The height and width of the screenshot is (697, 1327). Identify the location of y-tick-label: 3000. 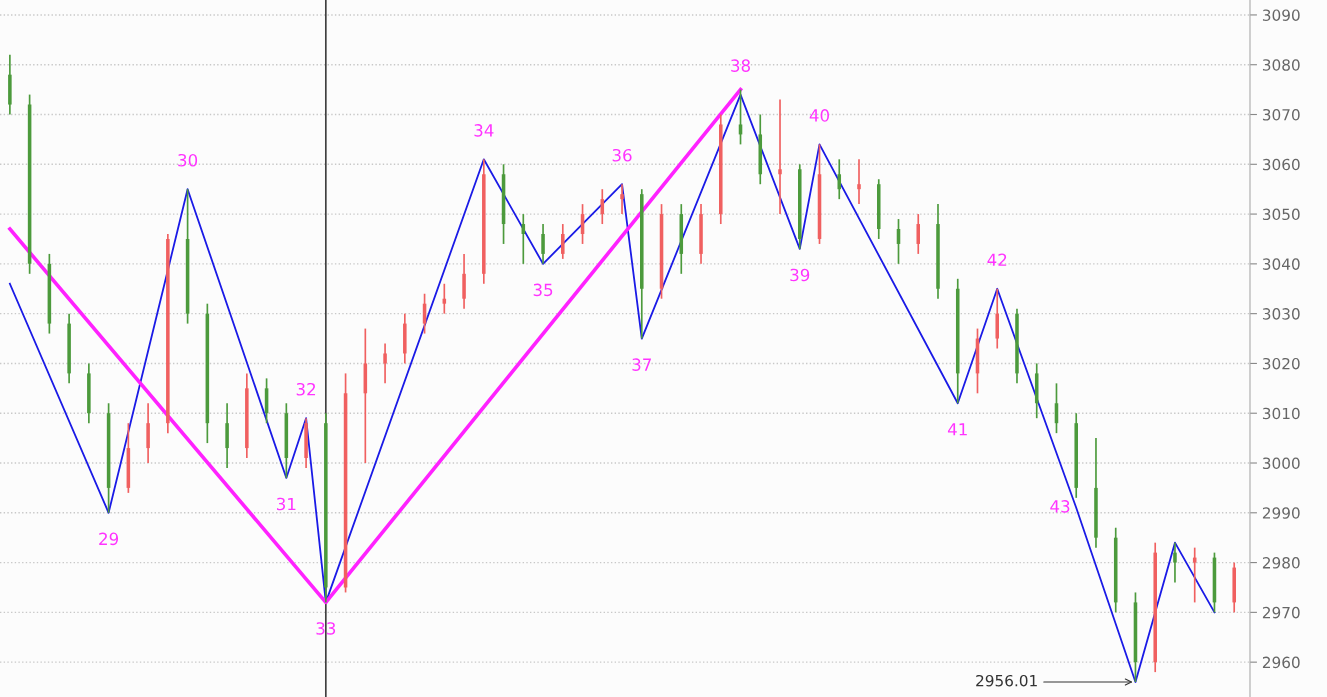
(1281, 463).